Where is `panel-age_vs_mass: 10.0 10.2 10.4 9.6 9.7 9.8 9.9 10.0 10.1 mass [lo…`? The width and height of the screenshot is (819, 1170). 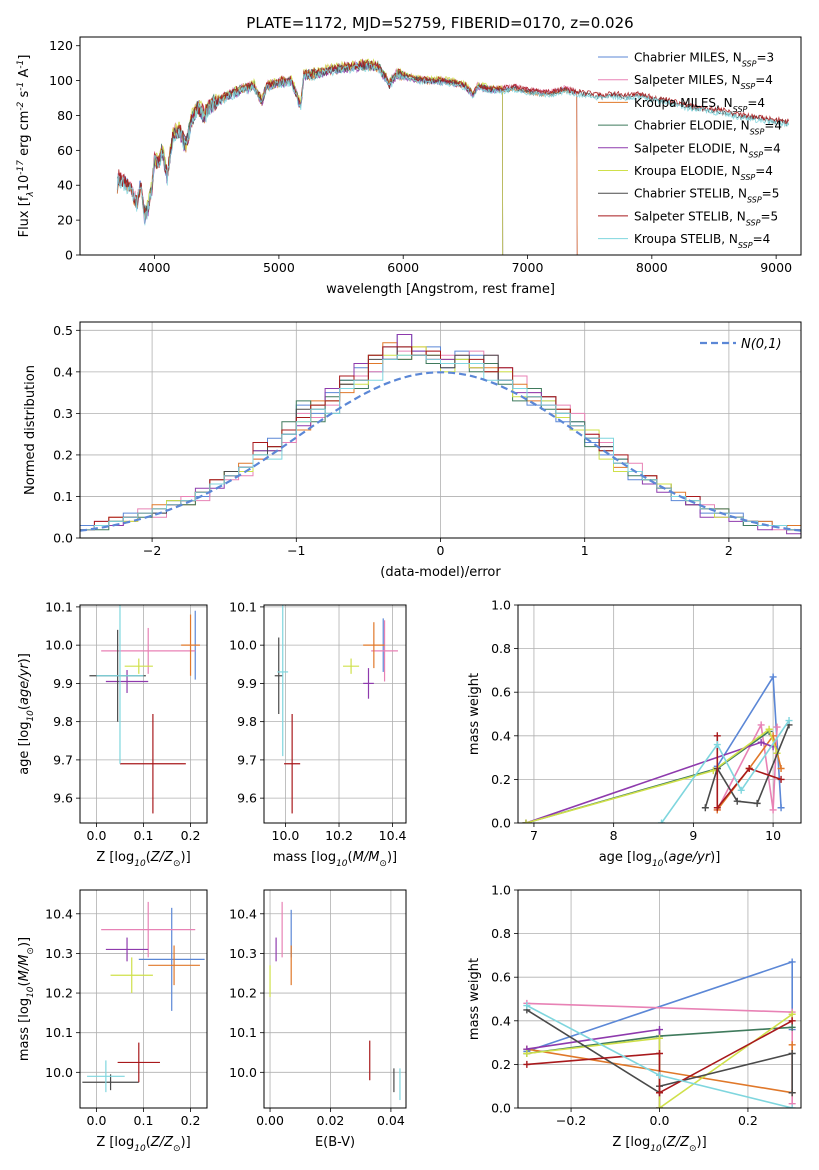 panel-age_vs_mass: 10.0 10.2 10.4 9.6 9.7 9.8 9.9 10.0 10.1 mass [lo… is located at coordinates (318, 734).